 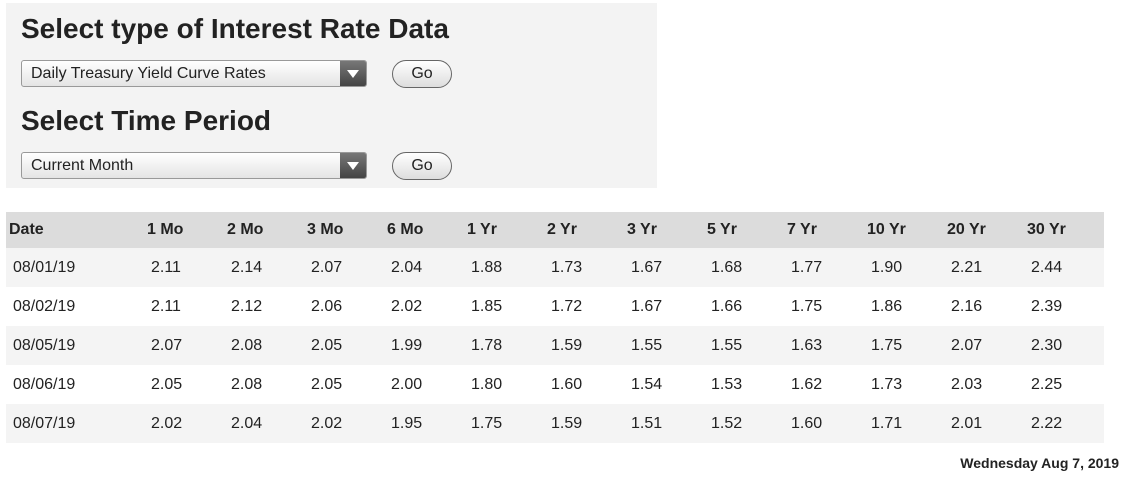 I want to click on column-header: Date, so click(x=75, y=230).